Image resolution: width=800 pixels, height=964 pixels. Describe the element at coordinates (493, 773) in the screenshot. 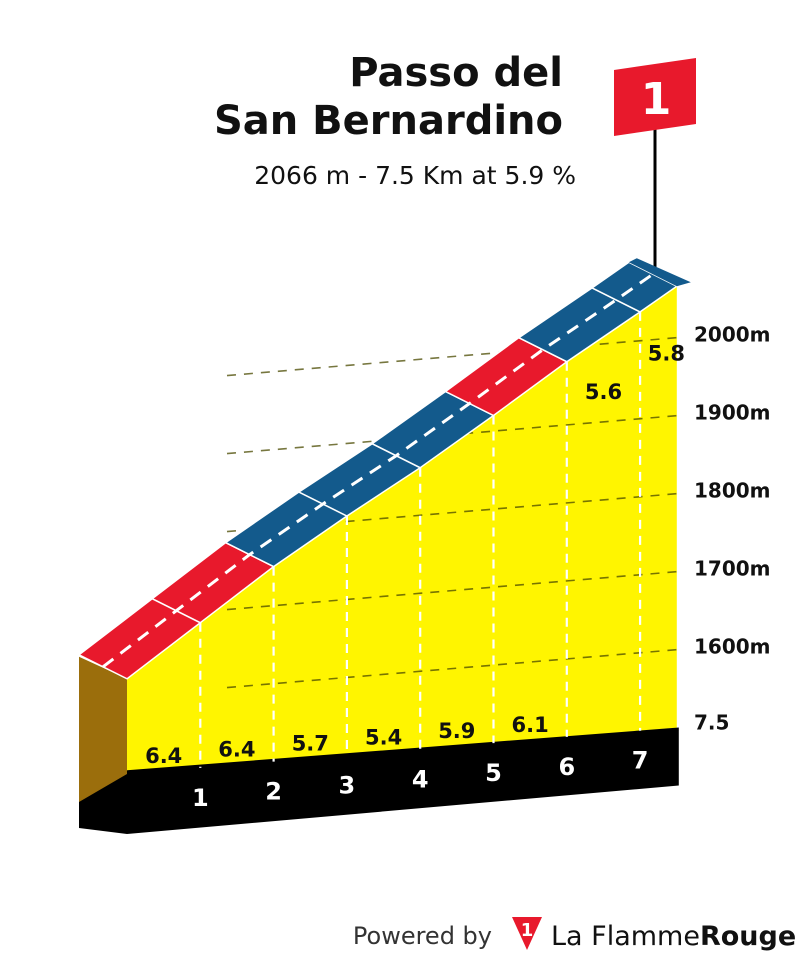

I see `km-label-5: 5` at that location.